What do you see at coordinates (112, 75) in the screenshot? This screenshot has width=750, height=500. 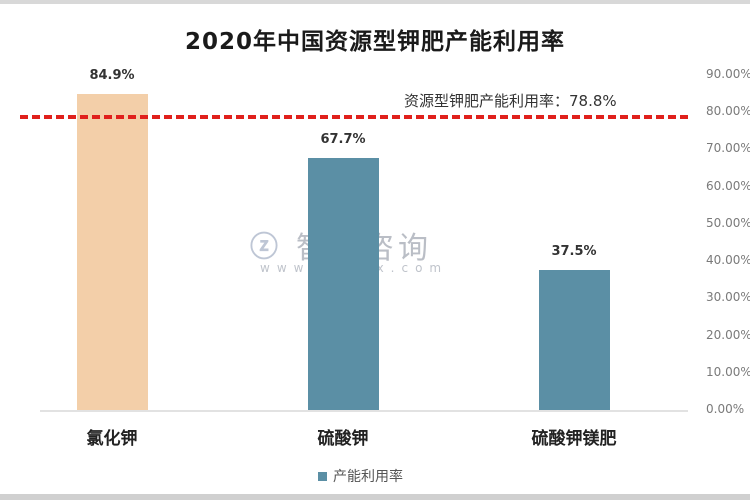 I see `data-label: 84.9%` at bounding box center [112, 75].